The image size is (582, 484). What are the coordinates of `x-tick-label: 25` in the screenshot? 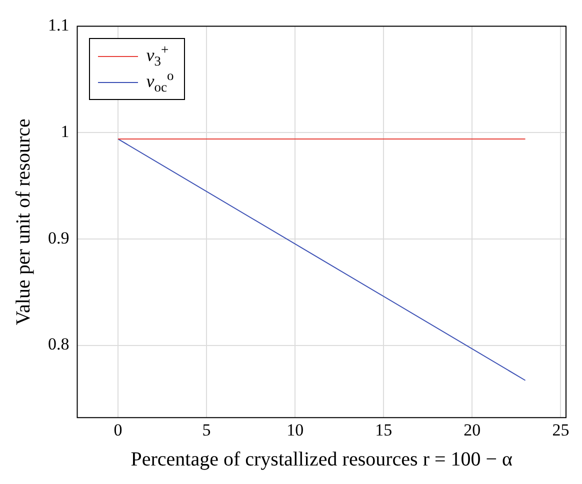 It's located at (561, 430).